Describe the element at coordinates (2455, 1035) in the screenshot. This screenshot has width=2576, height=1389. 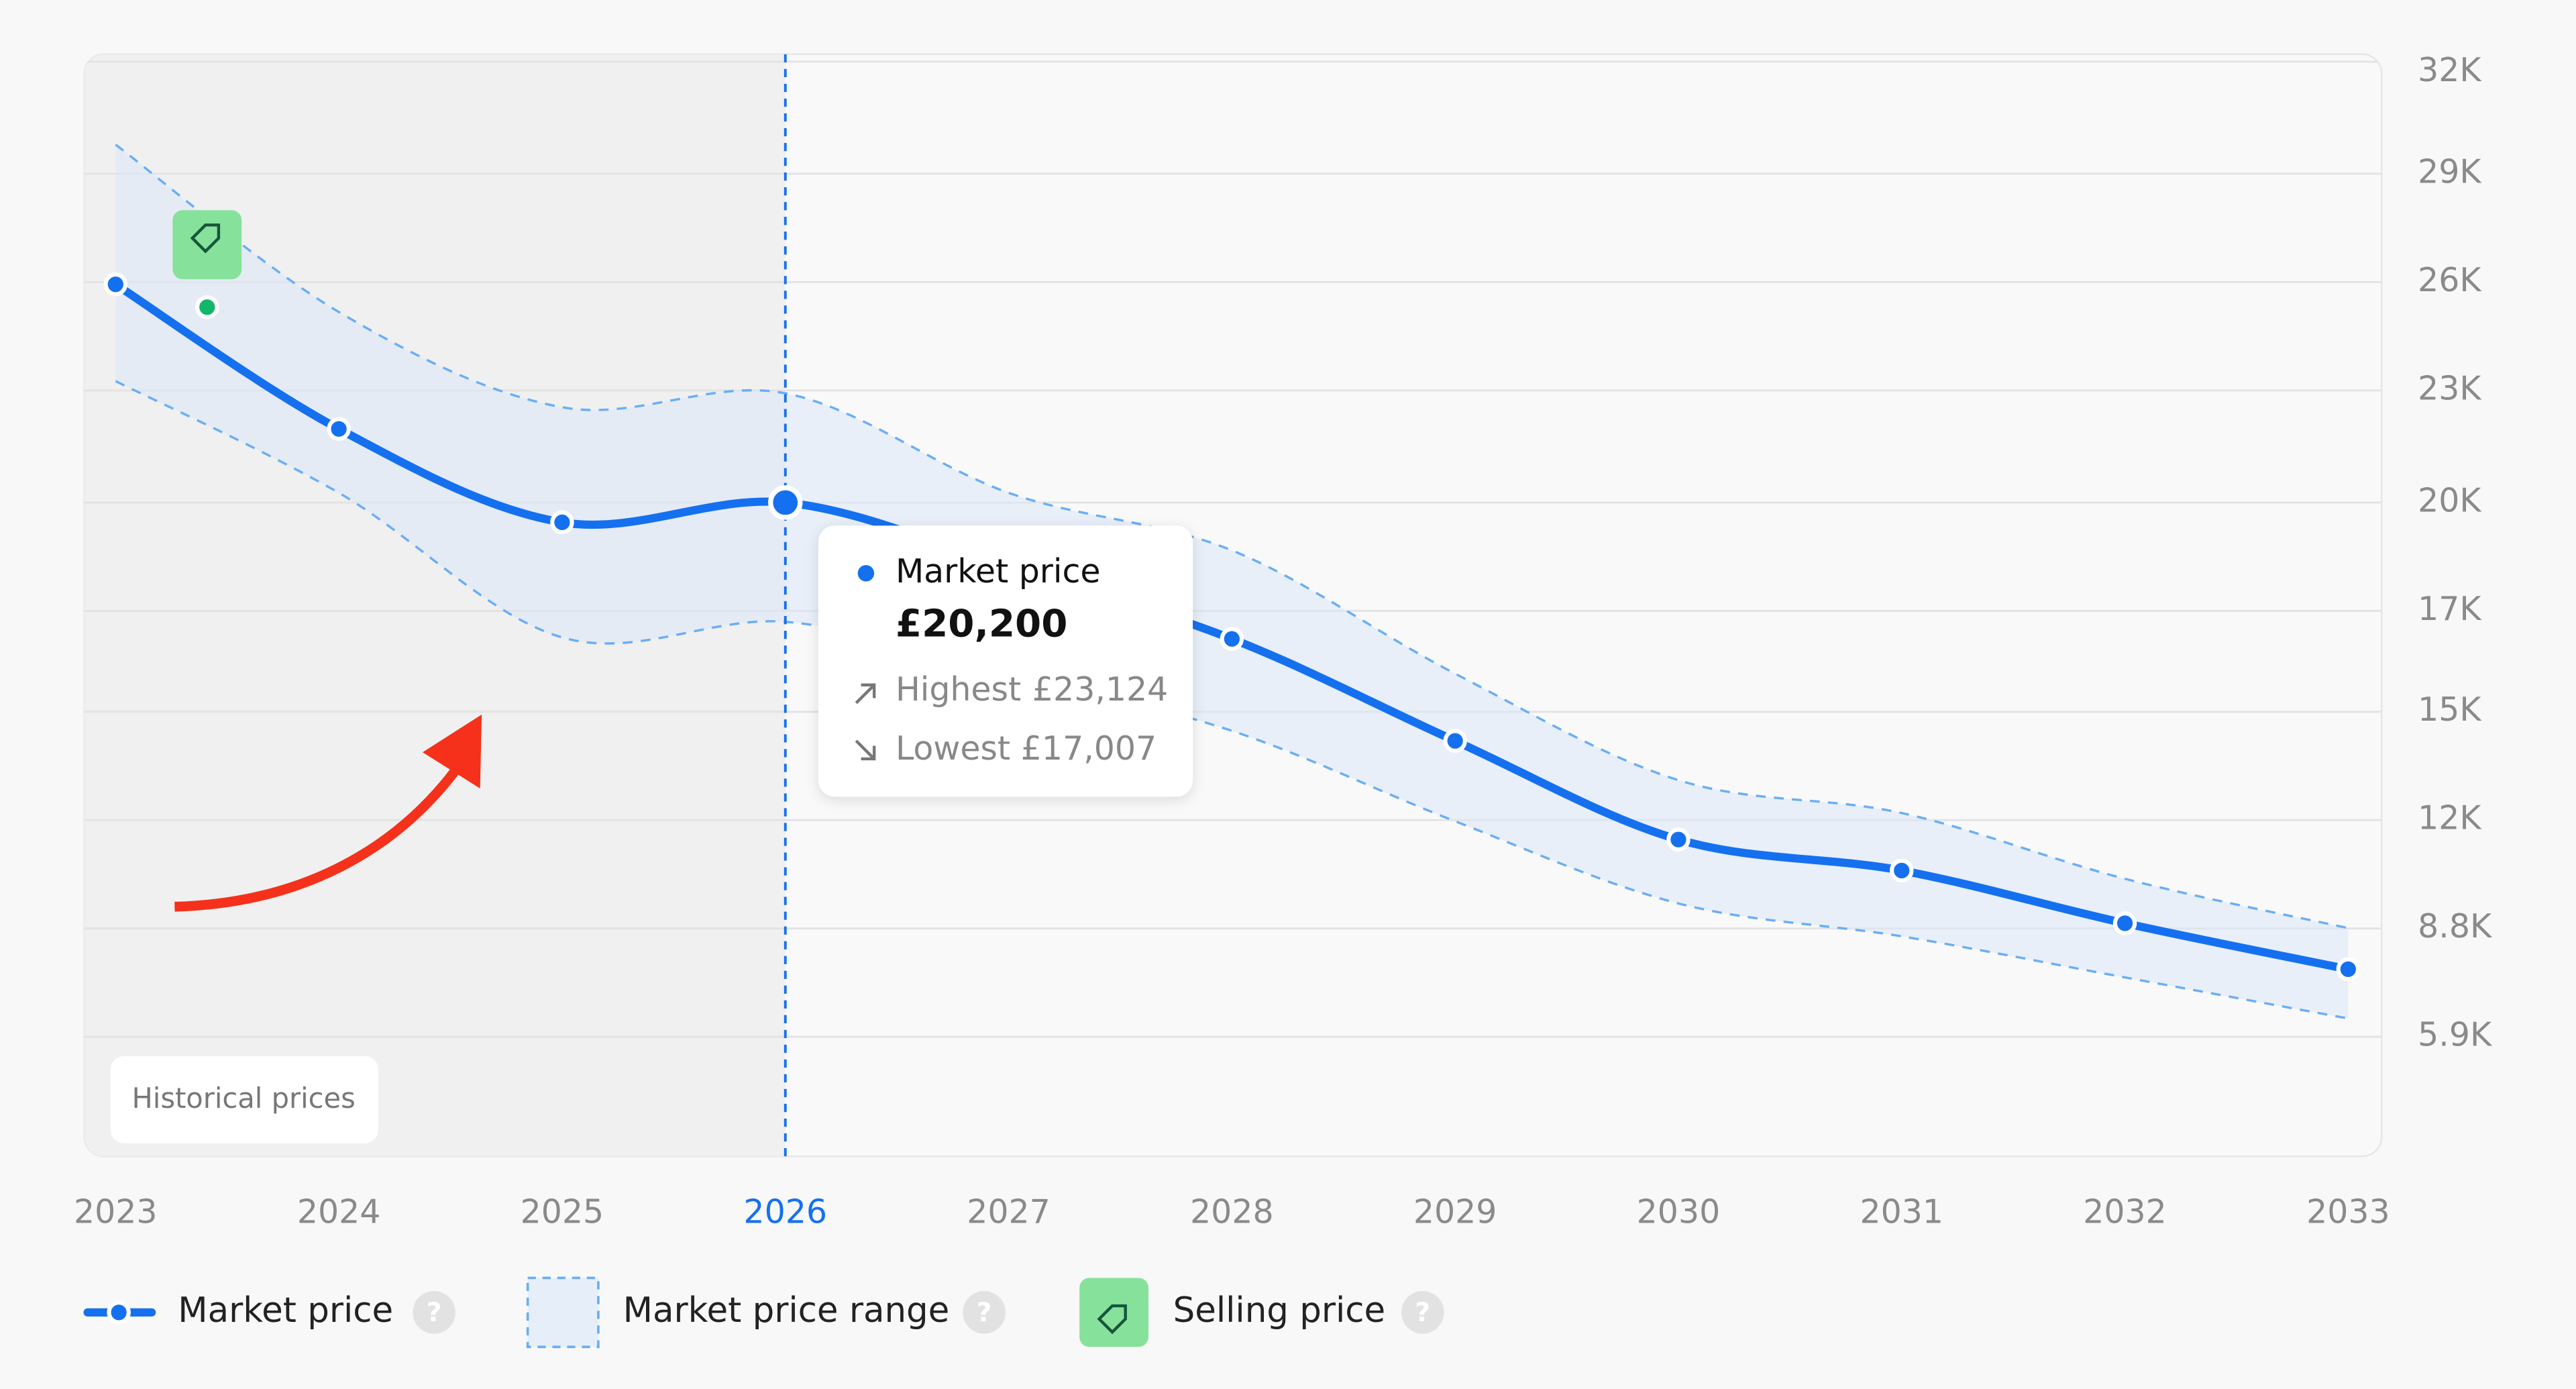
I see `y-tick-label: 5.9K` at that location.